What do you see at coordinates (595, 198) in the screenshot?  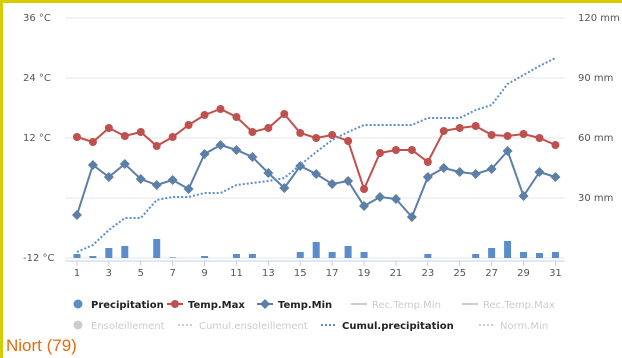 I see `y2-tick-label: 30 mm` at bounding box center [595, 198].